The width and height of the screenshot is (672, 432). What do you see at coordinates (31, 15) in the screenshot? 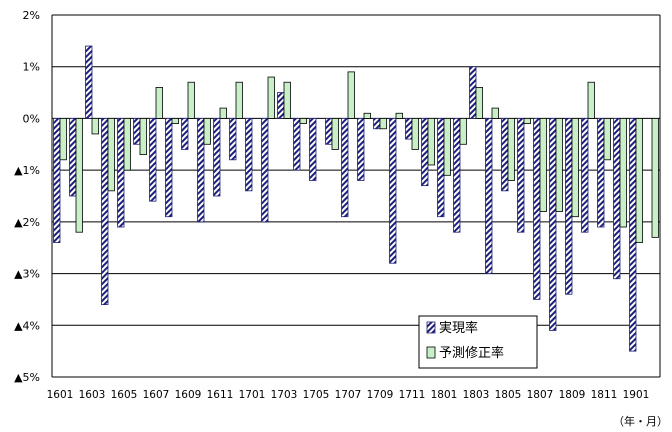
I see `y-tick-label: 2%` at bounding box center [31, 15].